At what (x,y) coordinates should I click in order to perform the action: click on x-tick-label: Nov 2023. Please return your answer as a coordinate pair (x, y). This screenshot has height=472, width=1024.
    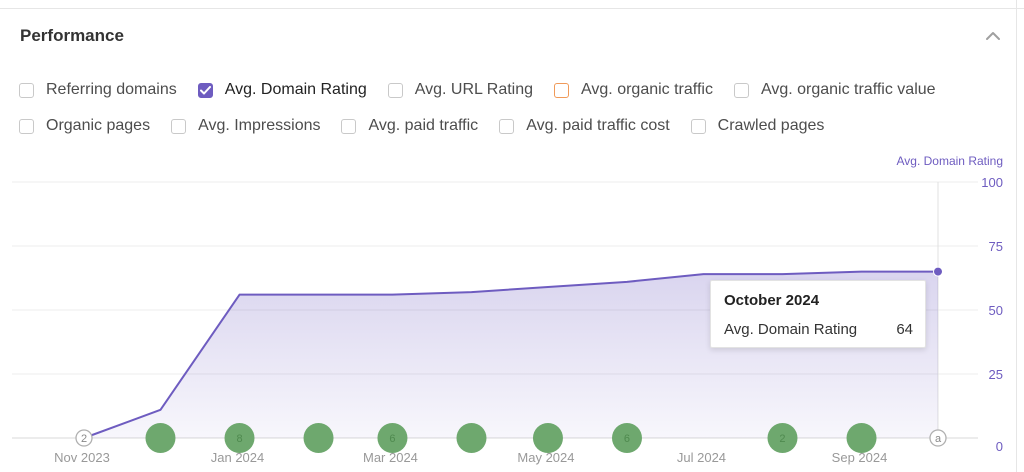
    Looking at the image, I should click on (82, 457).